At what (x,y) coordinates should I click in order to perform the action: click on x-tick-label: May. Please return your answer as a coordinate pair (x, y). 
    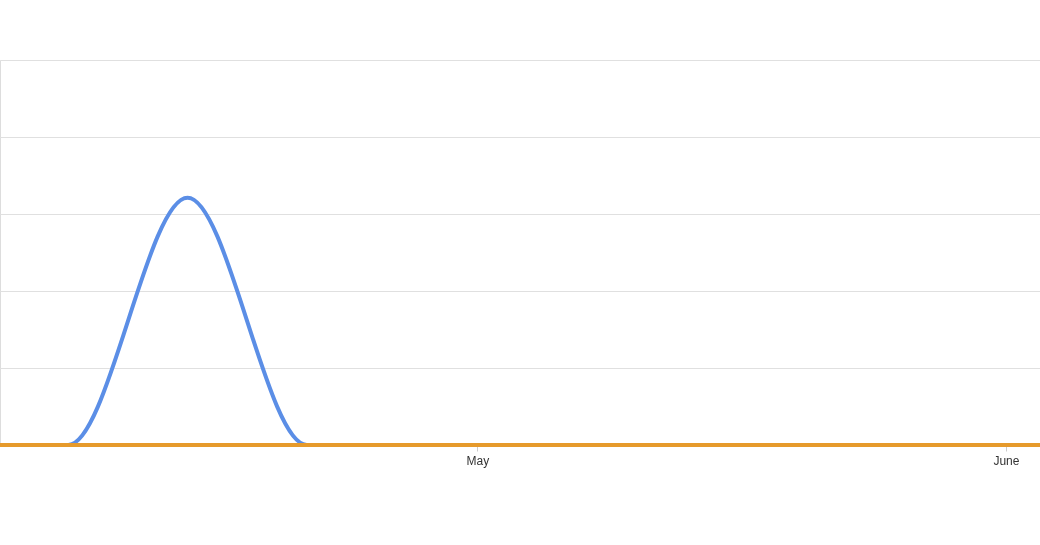
    Looking at the image, I should click on (478, 460).